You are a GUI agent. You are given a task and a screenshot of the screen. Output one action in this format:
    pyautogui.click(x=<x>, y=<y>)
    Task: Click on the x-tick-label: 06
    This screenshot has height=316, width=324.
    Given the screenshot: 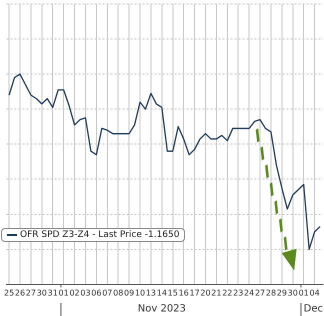 What is the action you would take?
    pyautogui.click(x=96, y=293)
    